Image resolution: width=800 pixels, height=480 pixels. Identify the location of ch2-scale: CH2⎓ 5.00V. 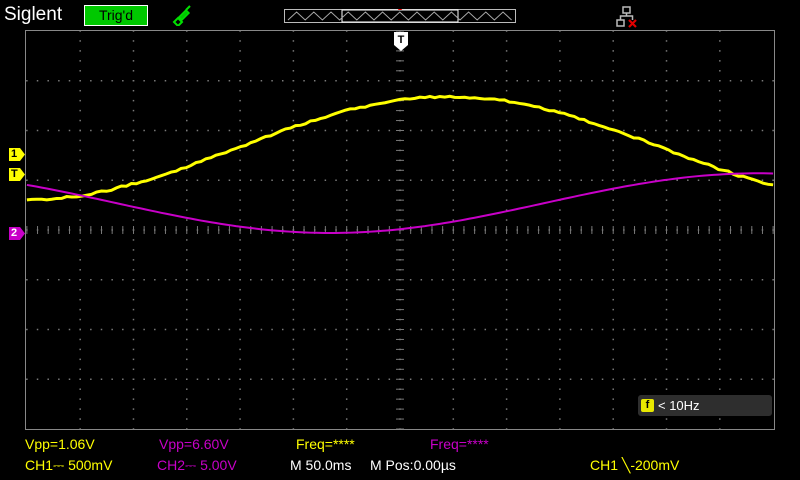
(197, 465).